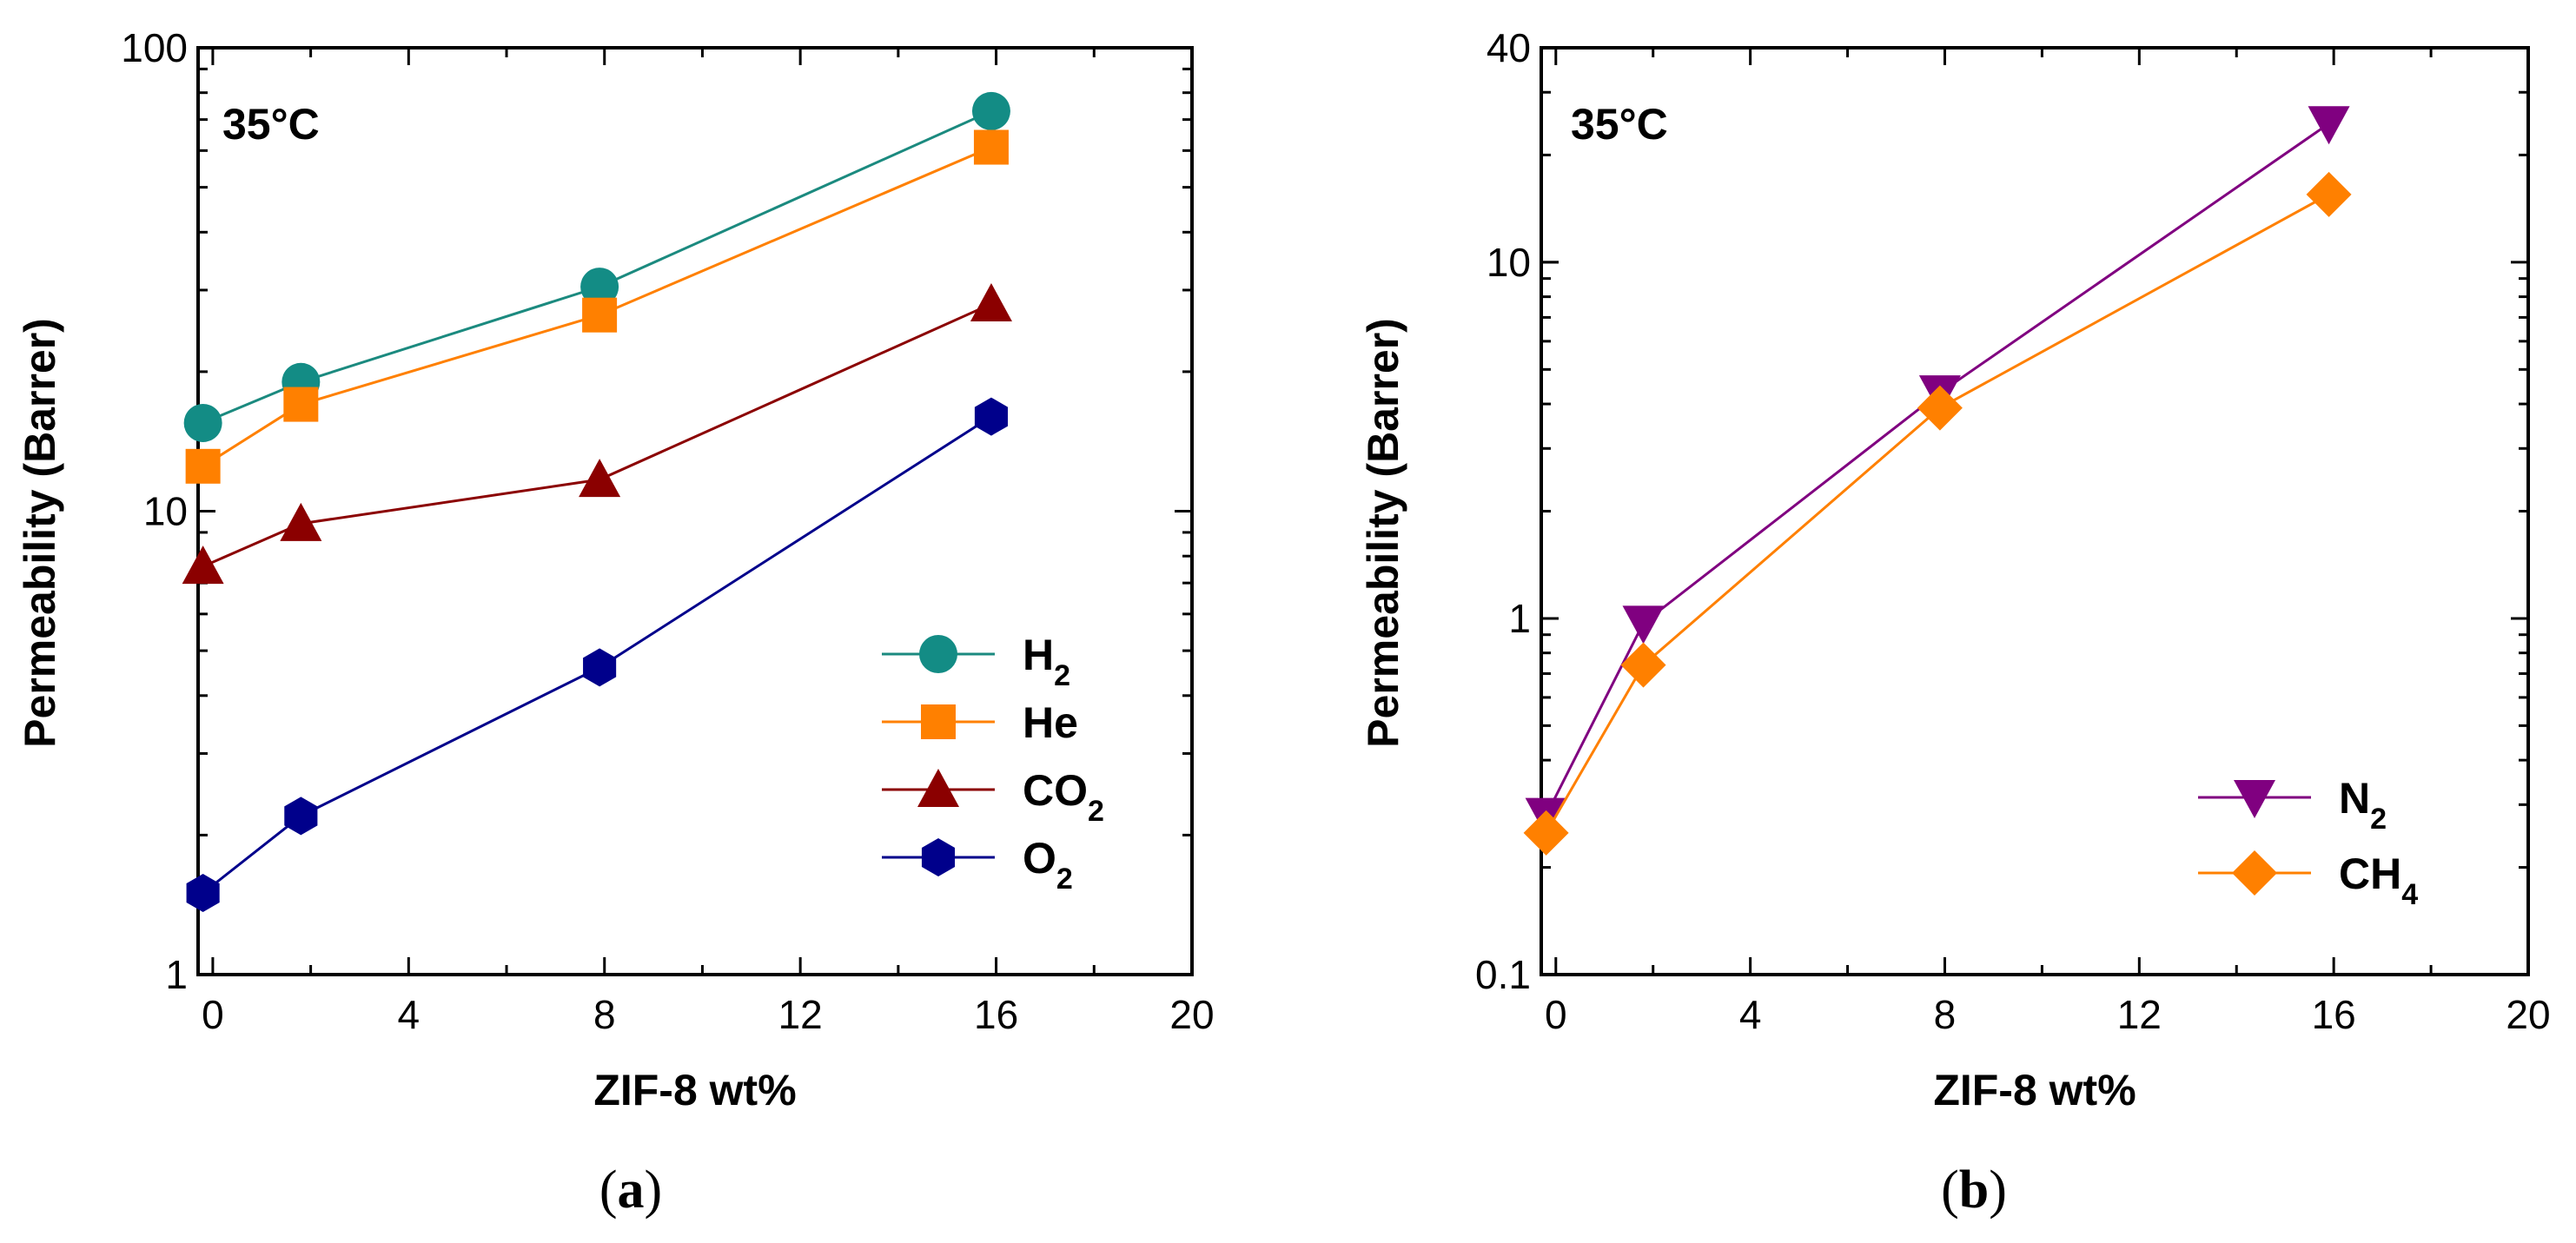 The height and width of the screenshot is (1243, 2576). I want to click on legend-marker-square, so click(938, 721).